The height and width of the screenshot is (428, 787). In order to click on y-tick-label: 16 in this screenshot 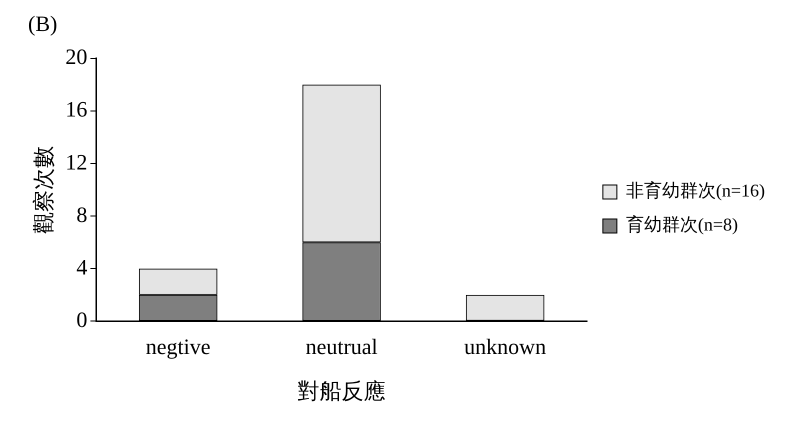, I will do `click(76, 109)`.